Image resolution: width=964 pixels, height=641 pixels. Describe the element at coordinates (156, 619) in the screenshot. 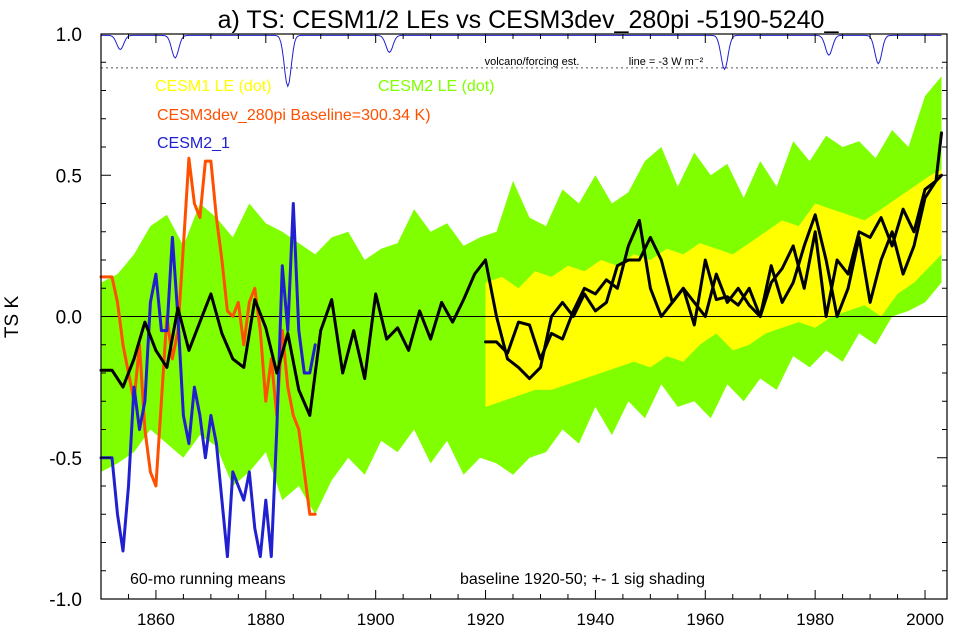

I see `x-tick-label: 1860` at that location.